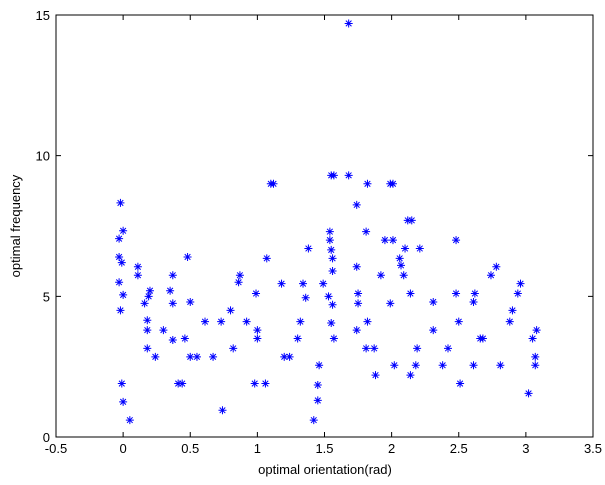 The height and width of the screenshot is (485, 605). What do you see at coordinates (43, 15) in the screenshot?
I see `y-tick-label: 15` at bounding box center [43, 15].